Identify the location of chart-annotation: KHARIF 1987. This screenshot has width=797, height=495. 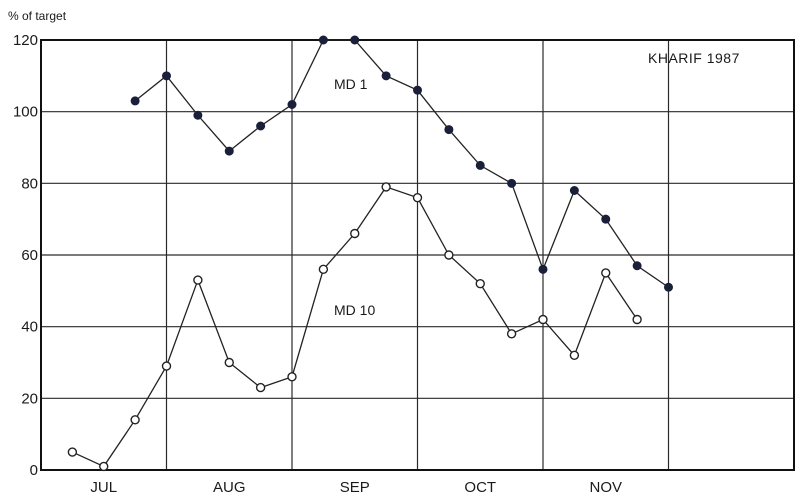
(694, 58).